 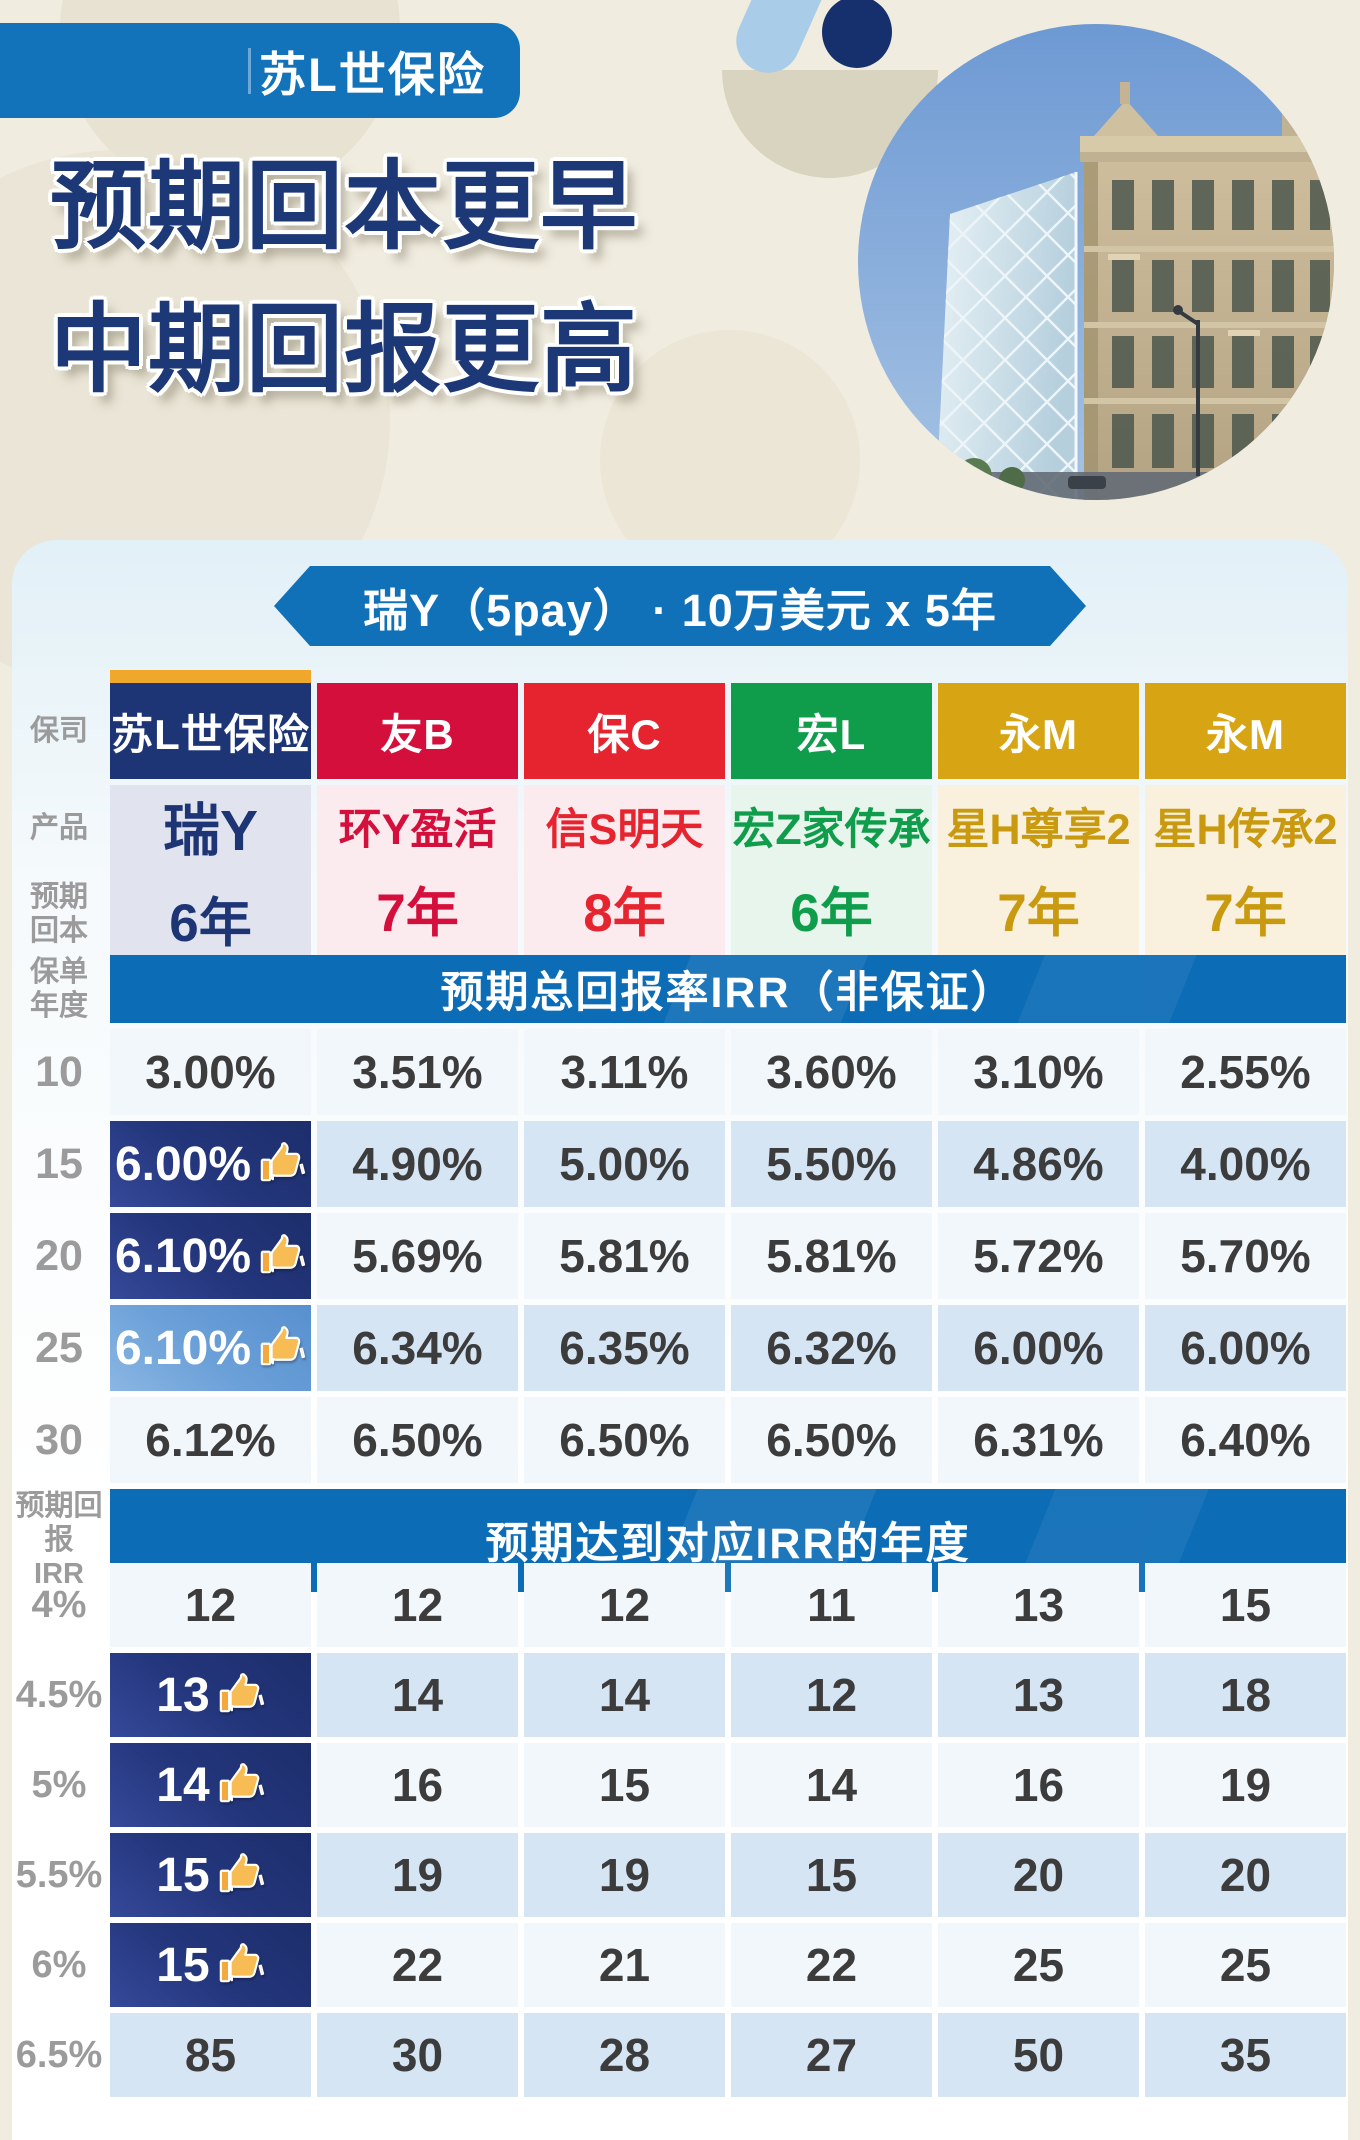 What do you see at coordinates (831, 1256) in the screenshot?
I see `value-cell: 5.81%` at bounding box center [831, 1256].